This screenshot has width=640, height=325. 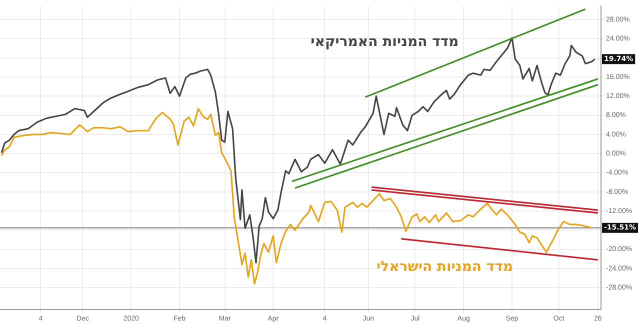 What do you see at coordinates (384, 42) in the screenshot?
I see `series-label: מדד המניות האמריקאי` at bounding box center [384, 42].